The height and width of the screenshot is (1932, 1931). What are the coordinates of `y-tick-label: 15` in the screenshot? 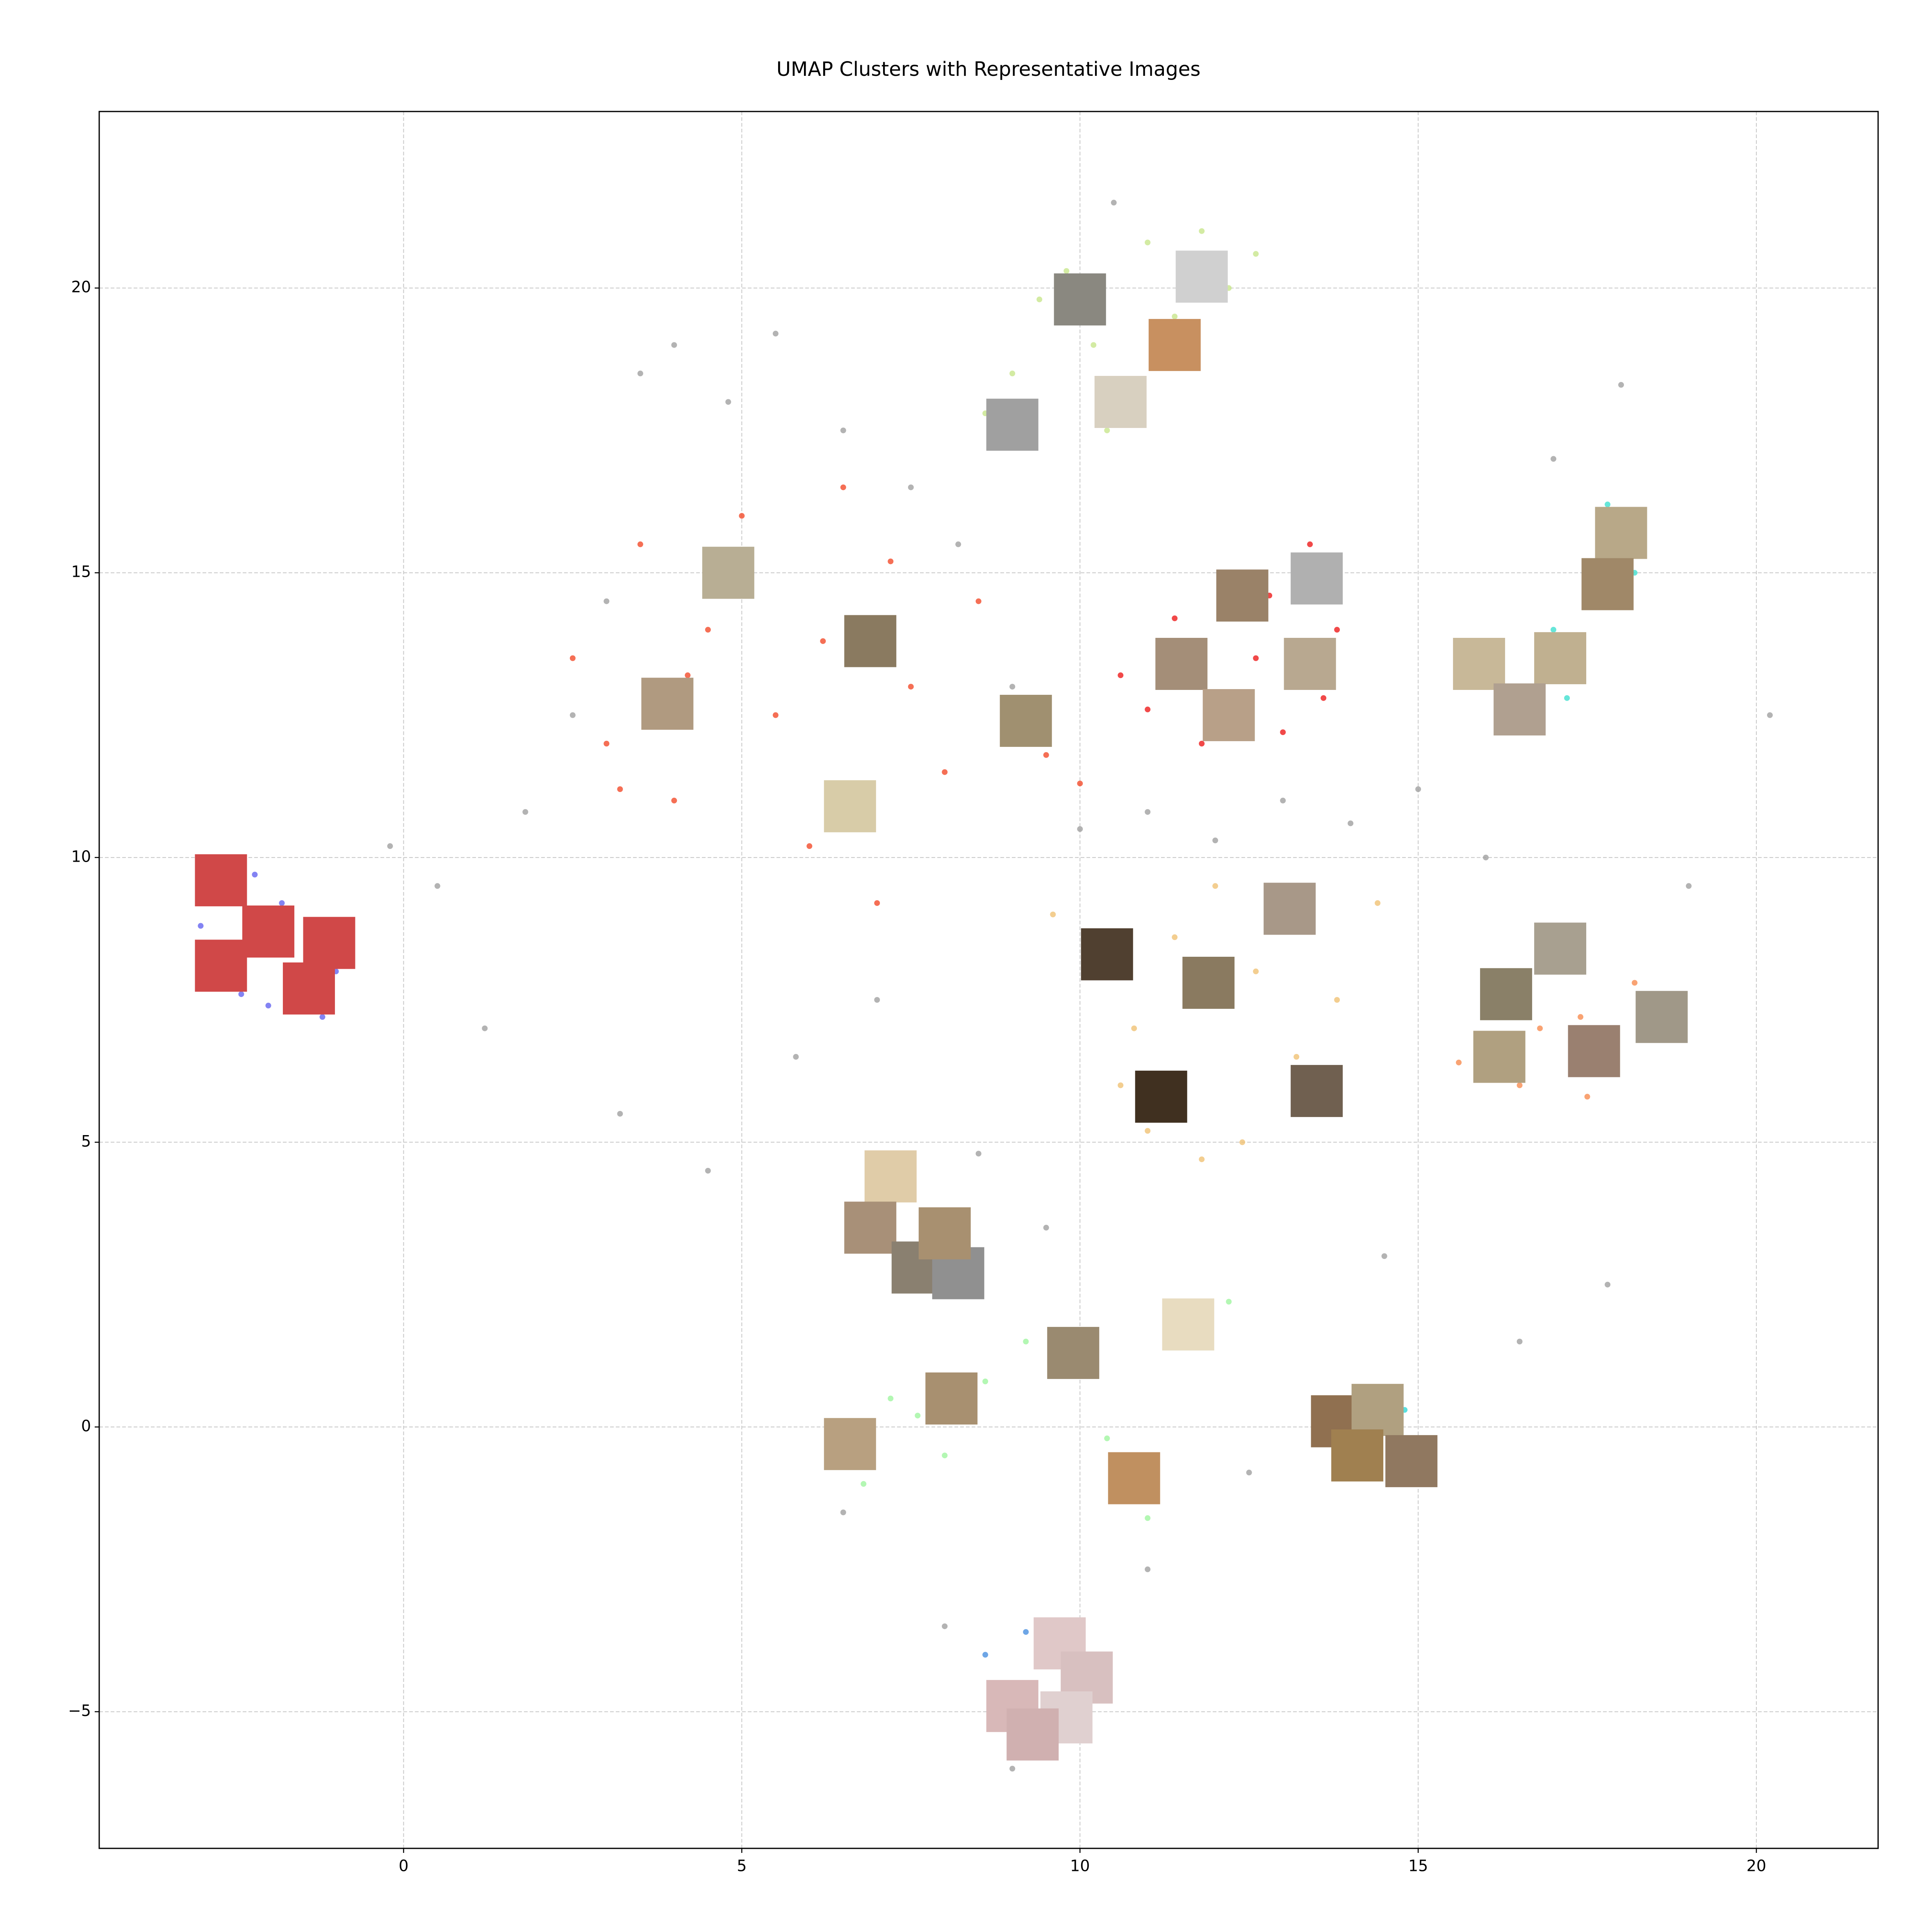 It's located at (81, 572).